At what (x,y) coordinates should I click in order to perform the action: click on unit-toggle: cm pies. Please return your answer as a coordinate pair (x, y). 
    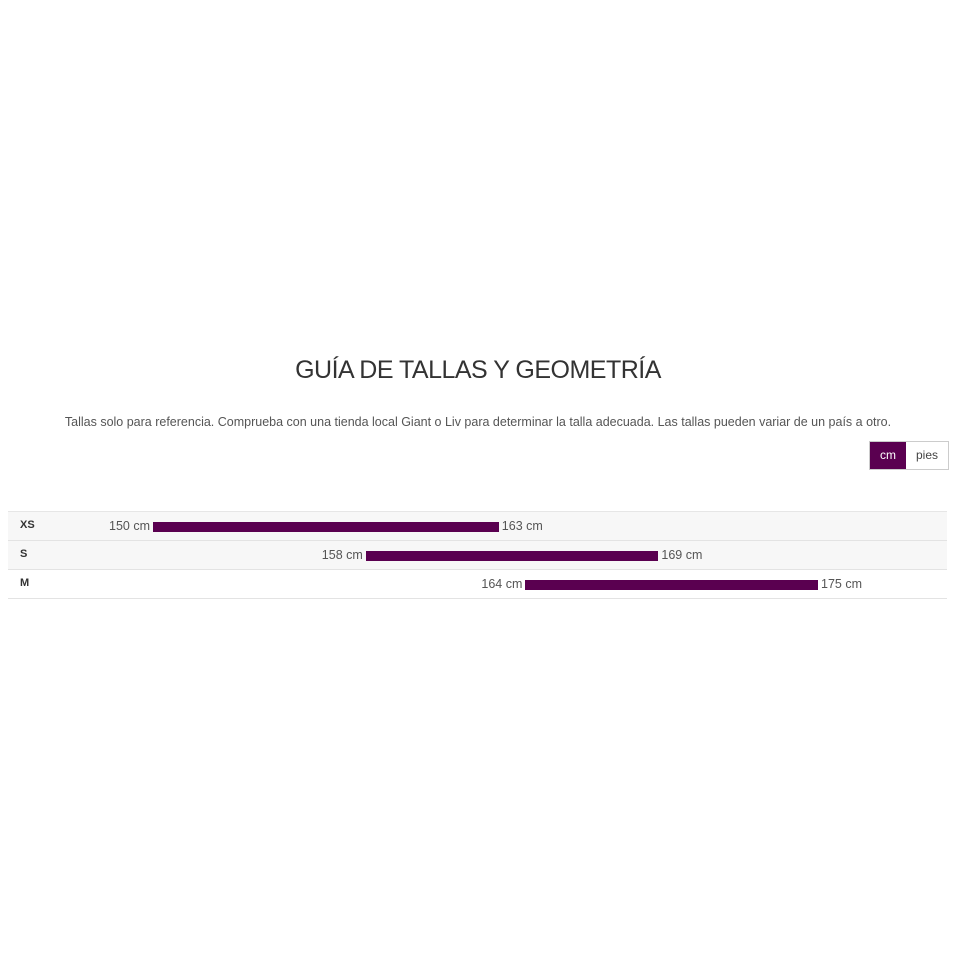
    Looking at the image, I should click on (909, 455).